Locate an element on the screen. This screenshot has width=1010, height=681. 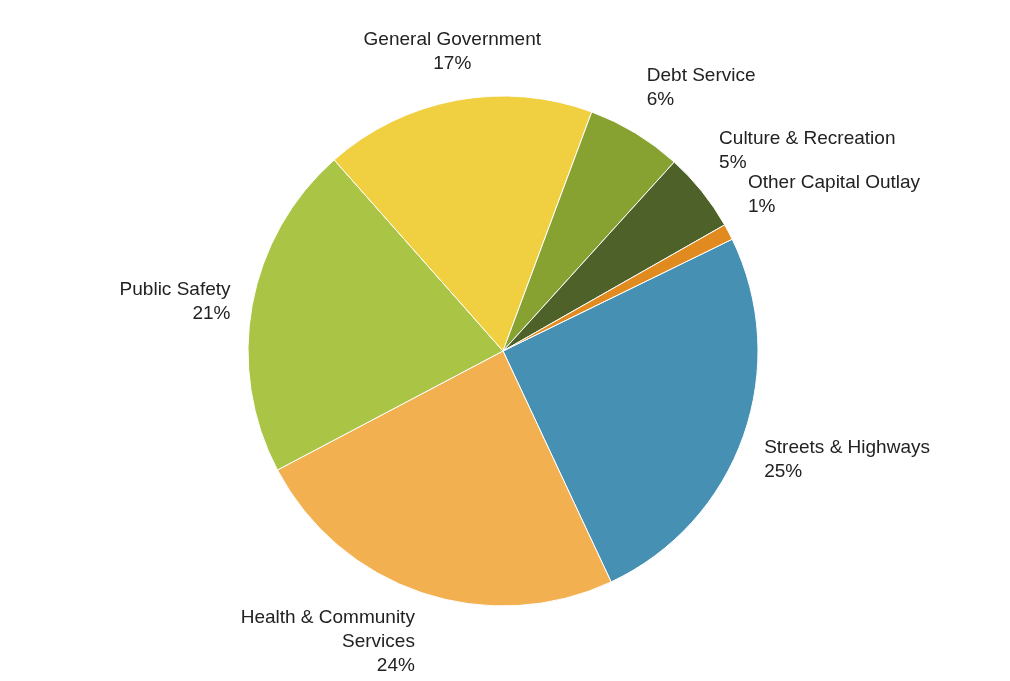
slice-label: Health & Community Services is located at coordinates (328, 629).